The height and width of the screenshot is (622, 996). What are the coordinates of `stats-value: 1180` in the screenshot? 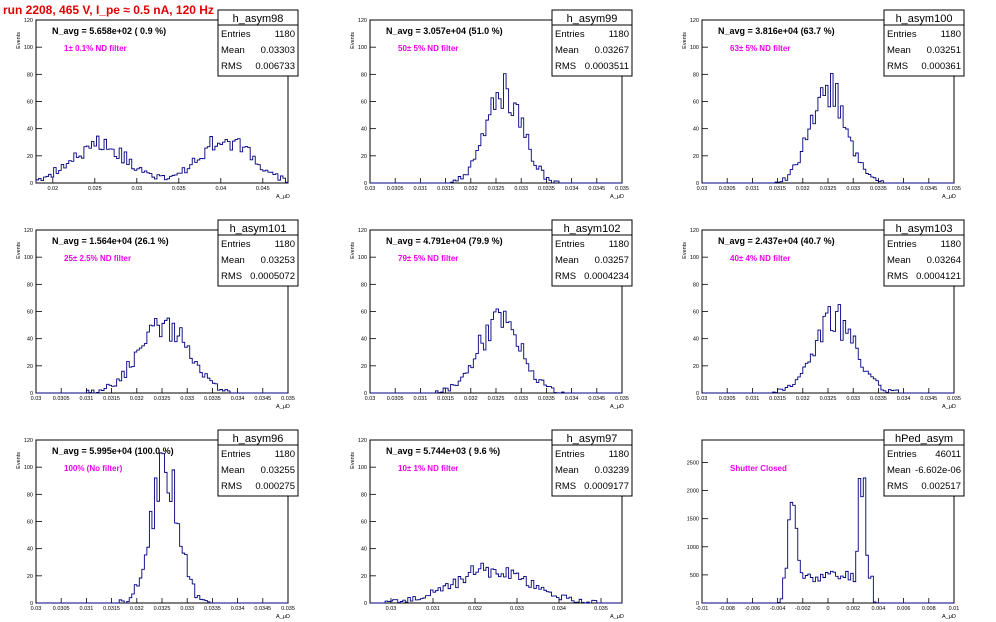 It's located at (619, 34).